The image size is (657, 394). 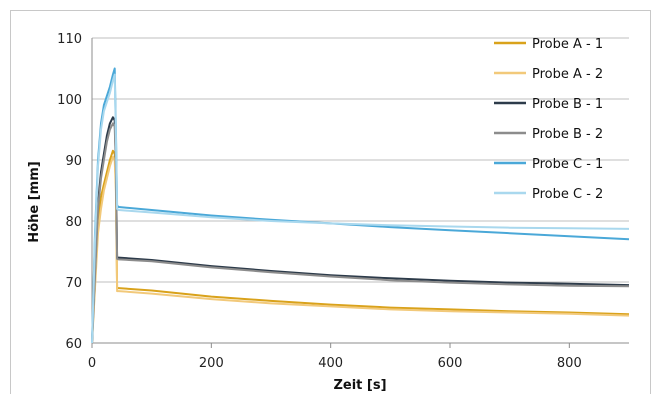 I want to click on y-tick-label-60: 60, so click(x=73, y=344).